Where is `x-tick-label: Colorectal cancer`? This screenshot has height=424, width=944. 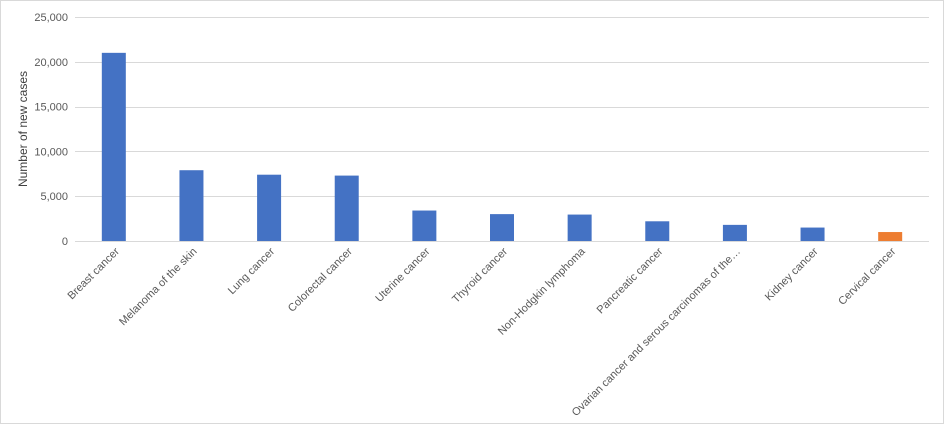
x-tick-label: Colorectal cancer is located at coordinates (320, 279).